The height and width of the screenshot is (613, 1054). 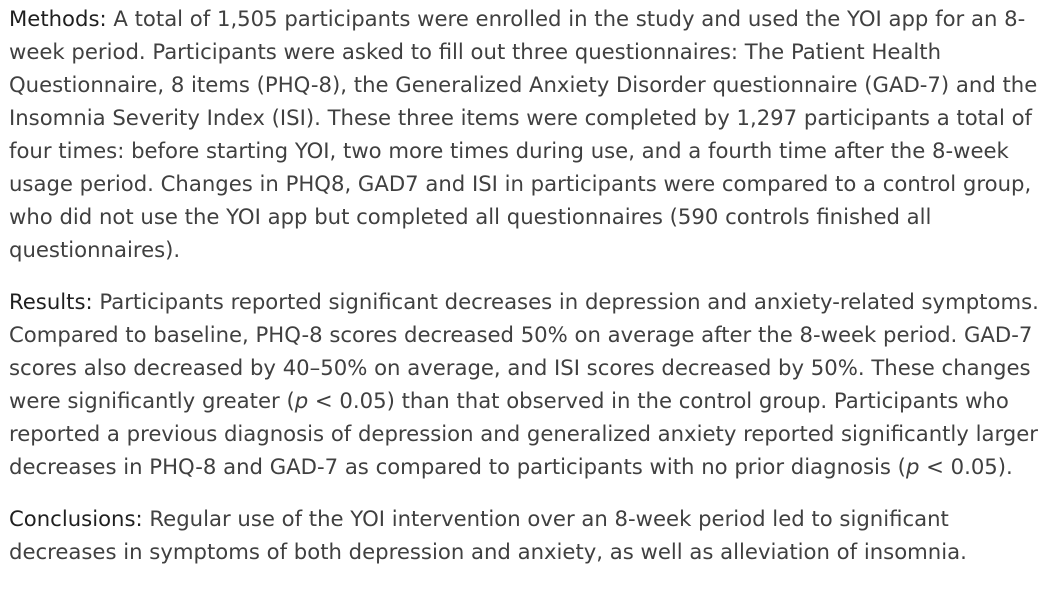 What do you see at coordinates (72, 518) in the screenshot?
I see `conclusions-label: Conclusions` at bounding box center [72, 518].